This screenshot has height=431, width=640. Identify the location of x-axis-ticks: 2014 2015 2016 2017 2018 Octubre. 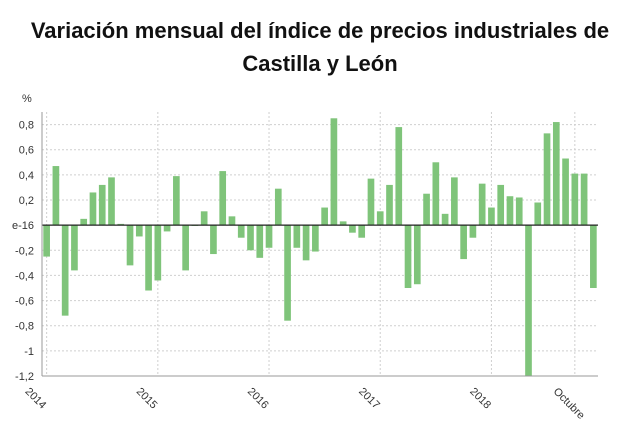
(305, 404).